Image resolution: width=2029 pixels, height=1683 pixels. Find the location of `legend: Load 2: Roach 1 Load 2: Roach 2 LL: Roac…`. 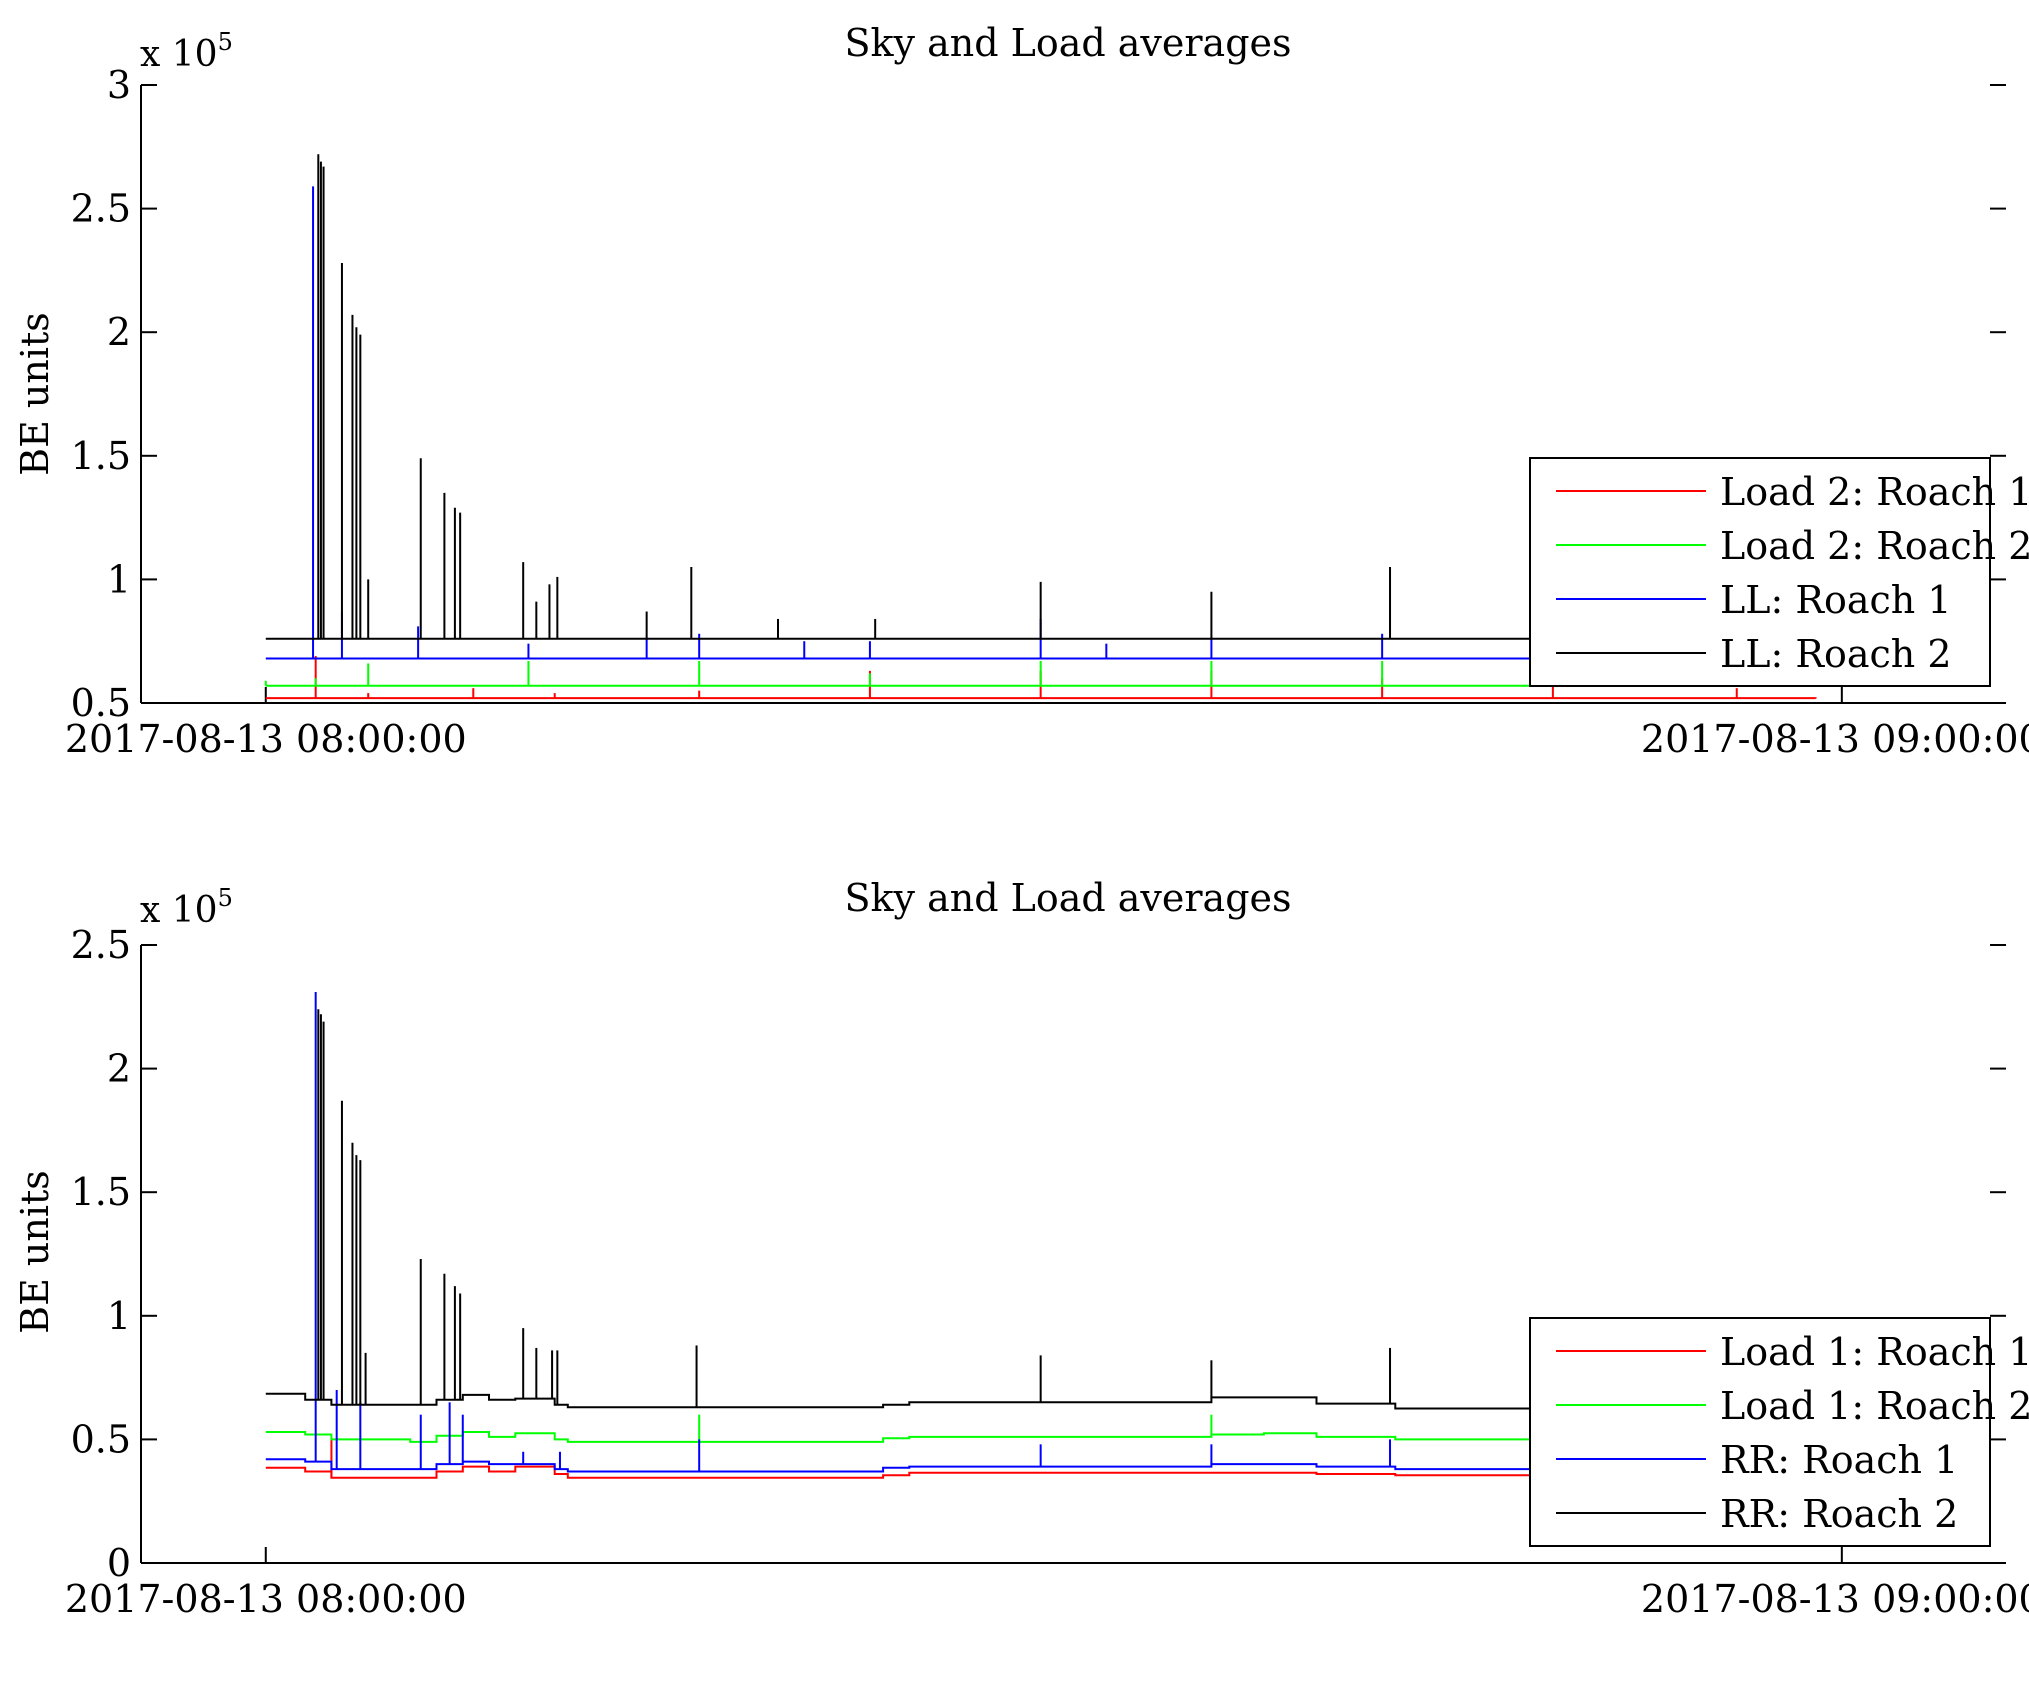

legend: Load 2: Roach 1 Load 2: Roach 2 LL: Roac… is located at coordinates (1779, 572).